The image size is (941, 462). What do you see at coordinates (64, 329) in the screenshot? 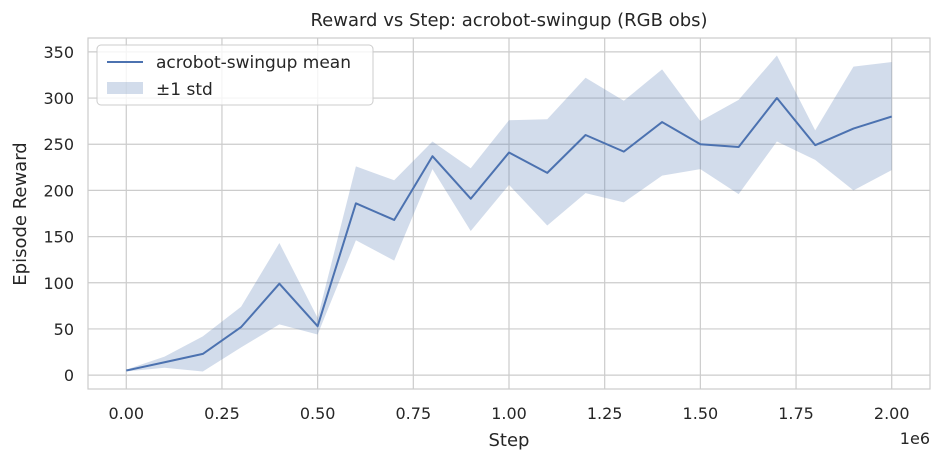
I see `y-tick-label: 50` at bounding box center [64, 329].